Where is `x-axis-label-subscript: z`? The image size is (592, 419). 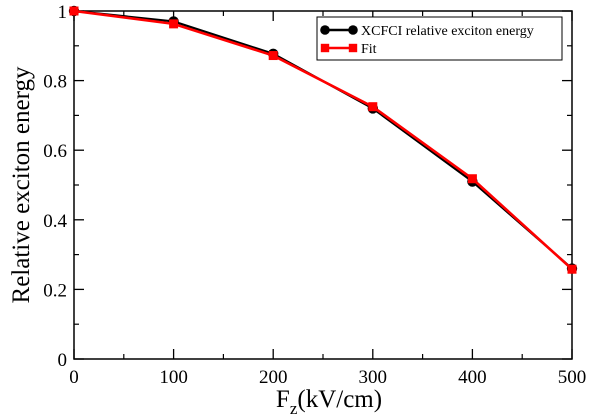
x-axis-label-subscript: z is located at coordinates (294, 408).